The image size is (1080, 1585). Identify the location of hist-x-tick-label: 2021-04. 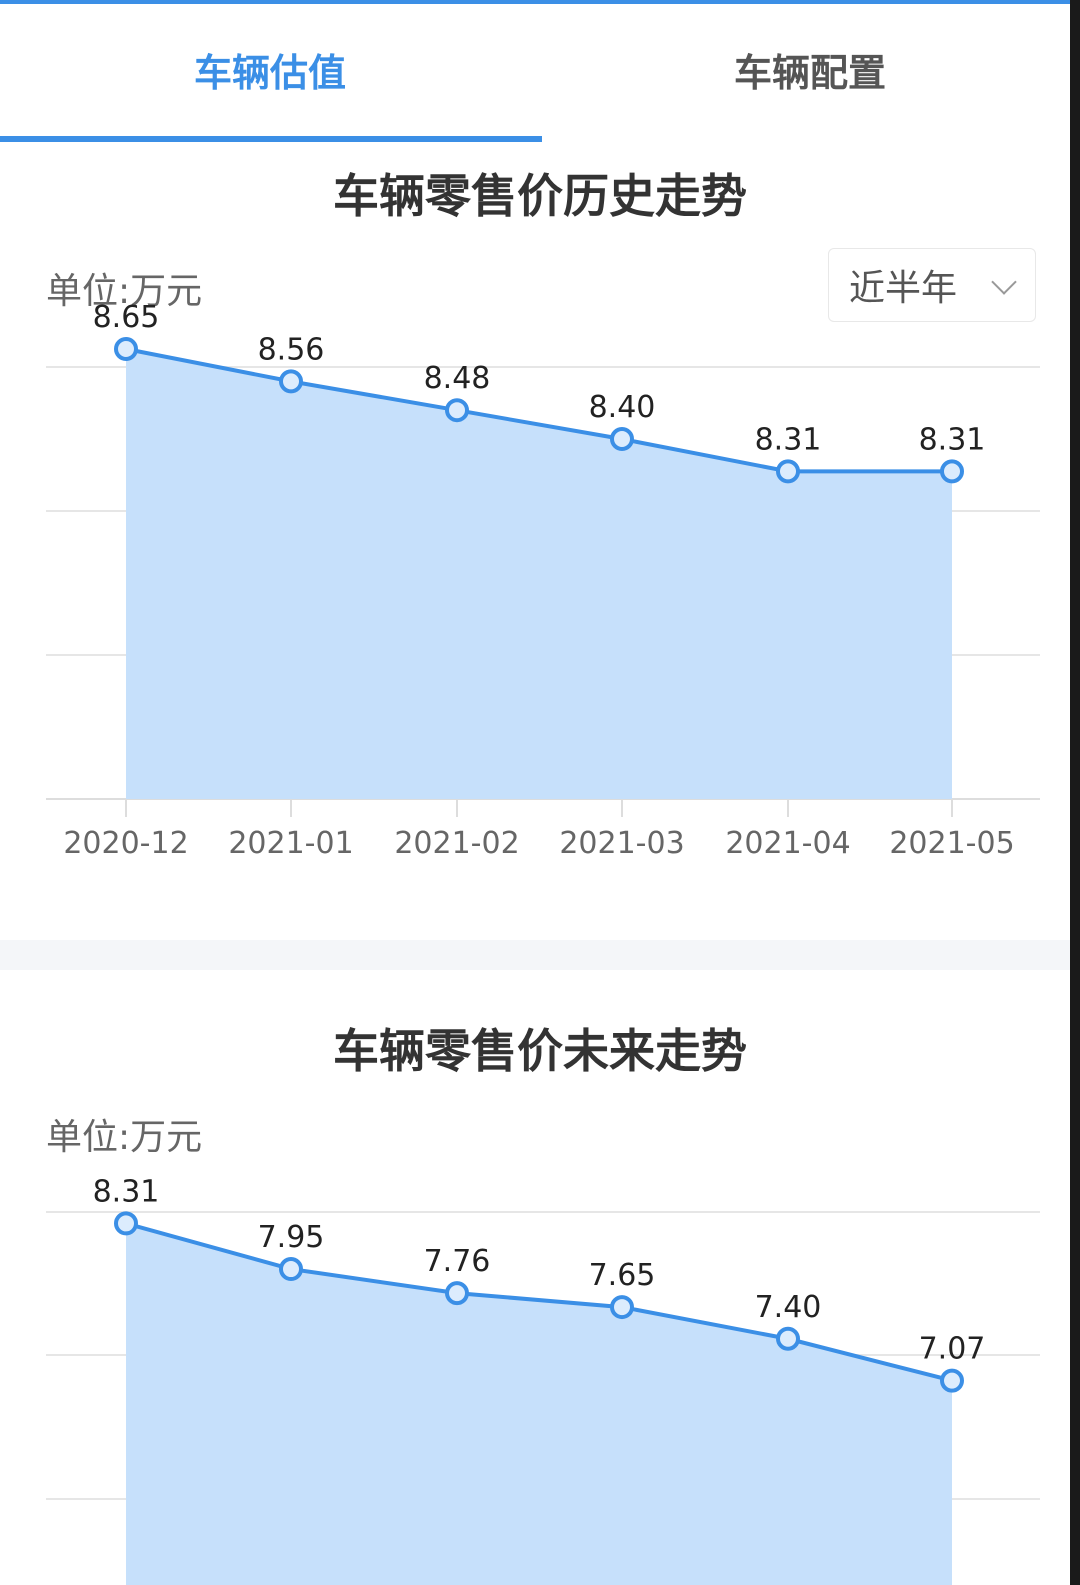
(787, 843).